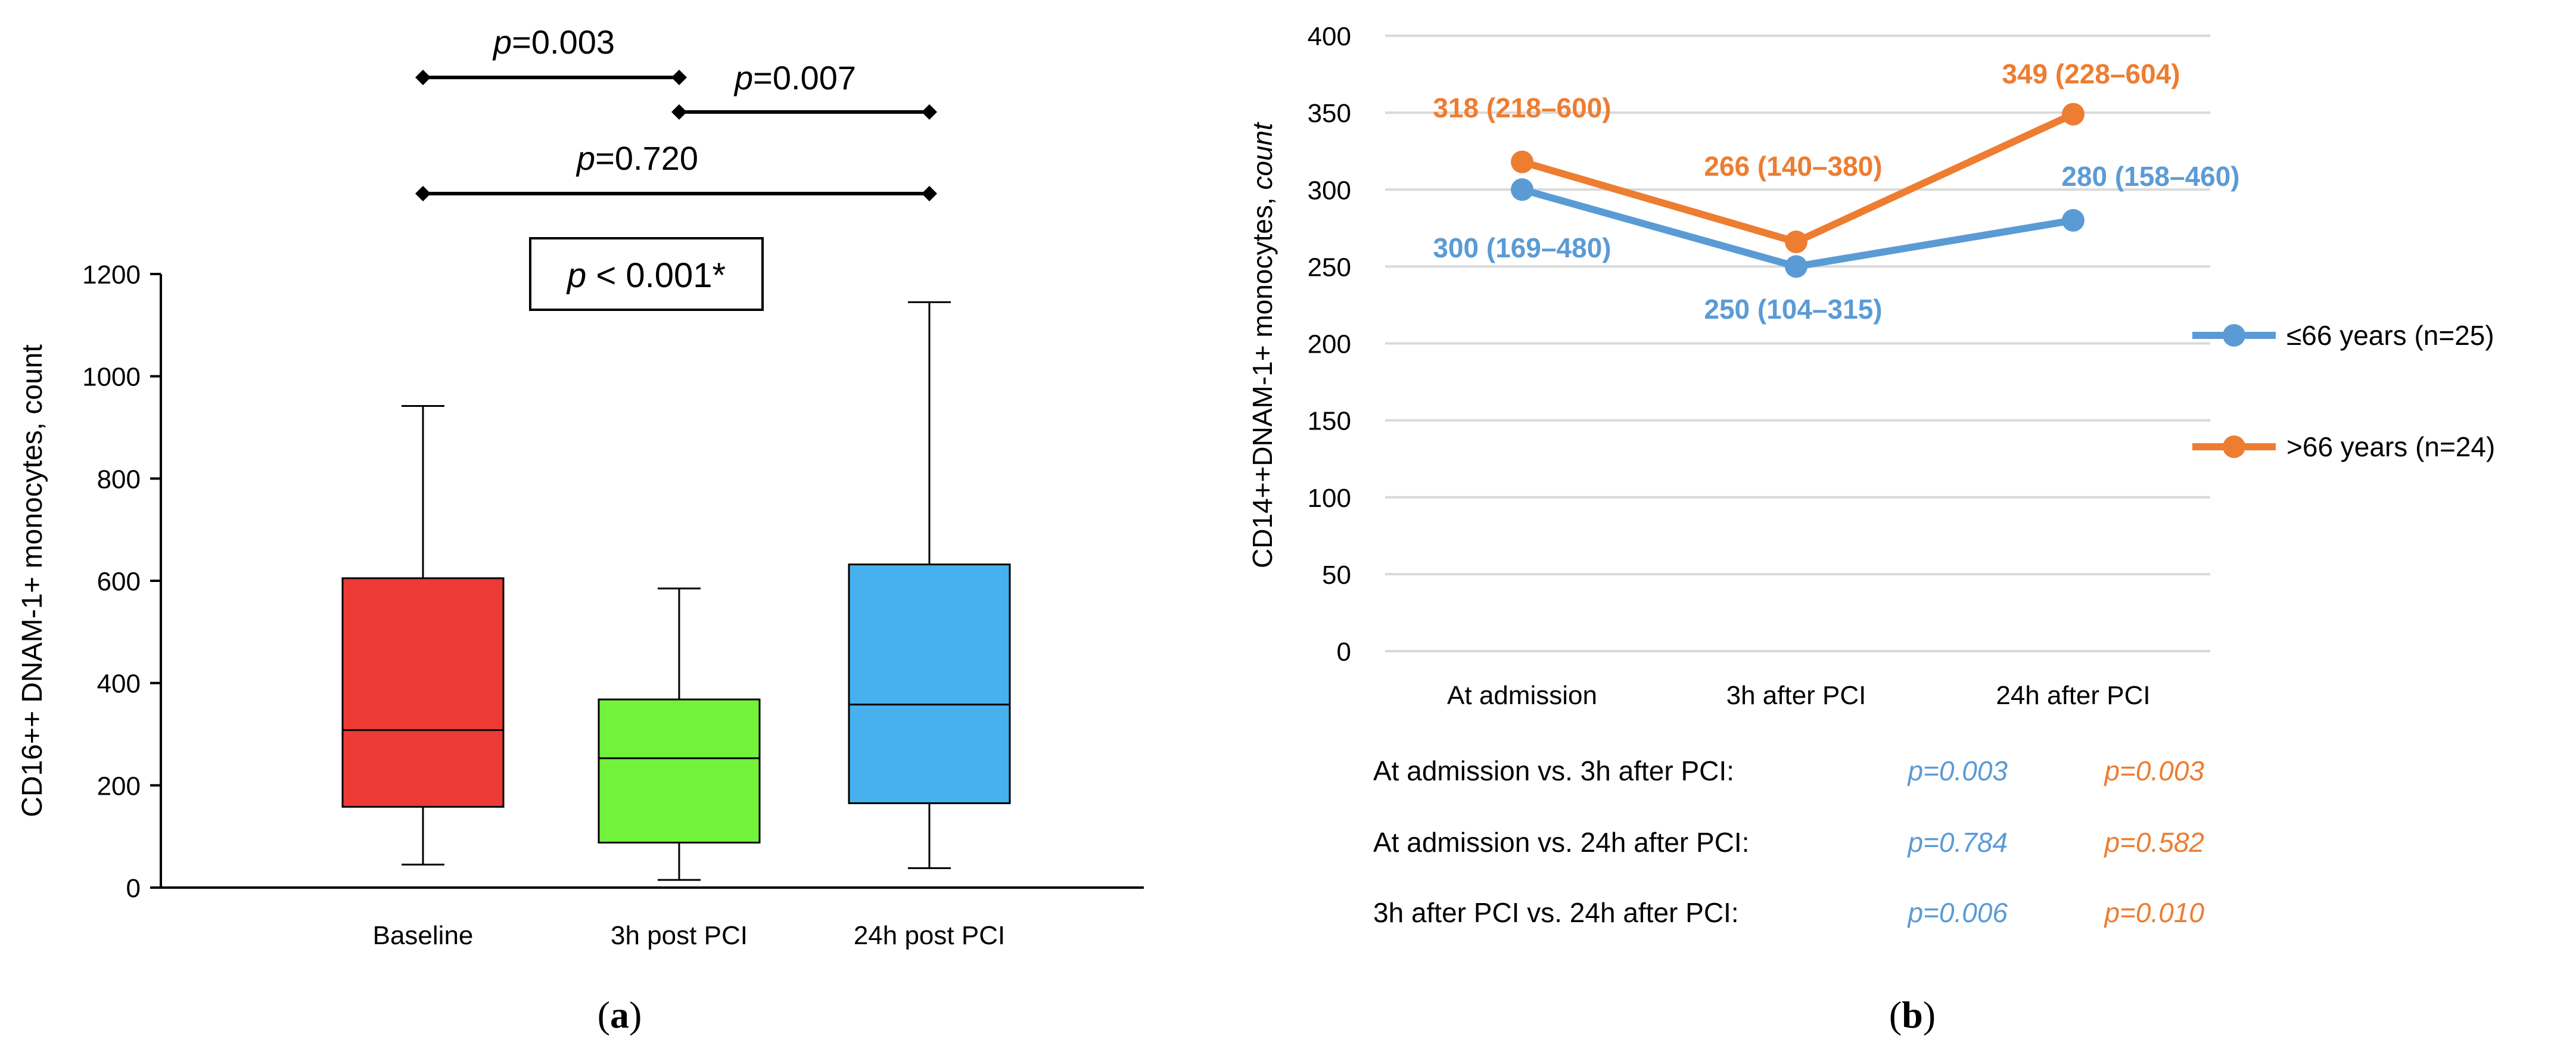  What do you see at coordinates (423, 635) in the screenshot?
I see `box-baseline` at bounding box center [423, 635].